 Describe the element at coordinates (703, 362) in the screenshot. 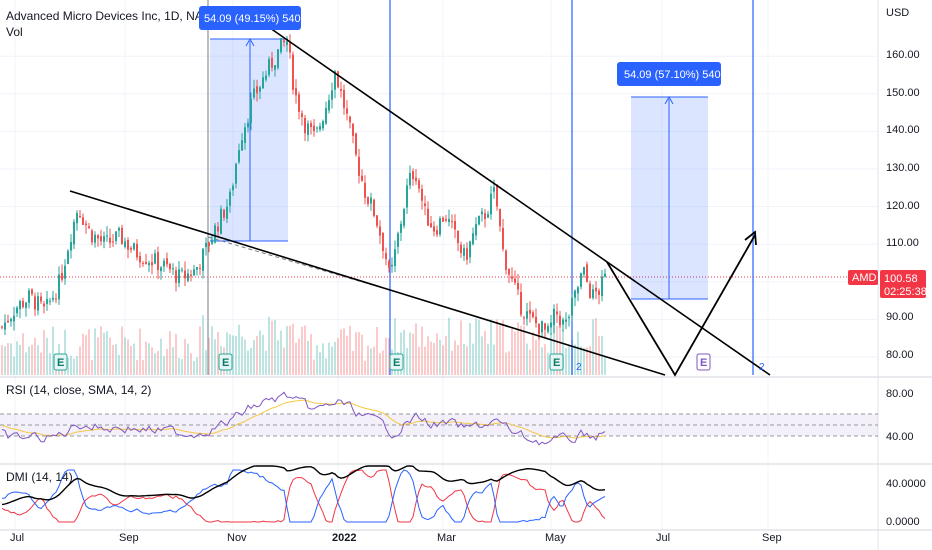

I see `earnings-marker-upcoming: E` at that location.